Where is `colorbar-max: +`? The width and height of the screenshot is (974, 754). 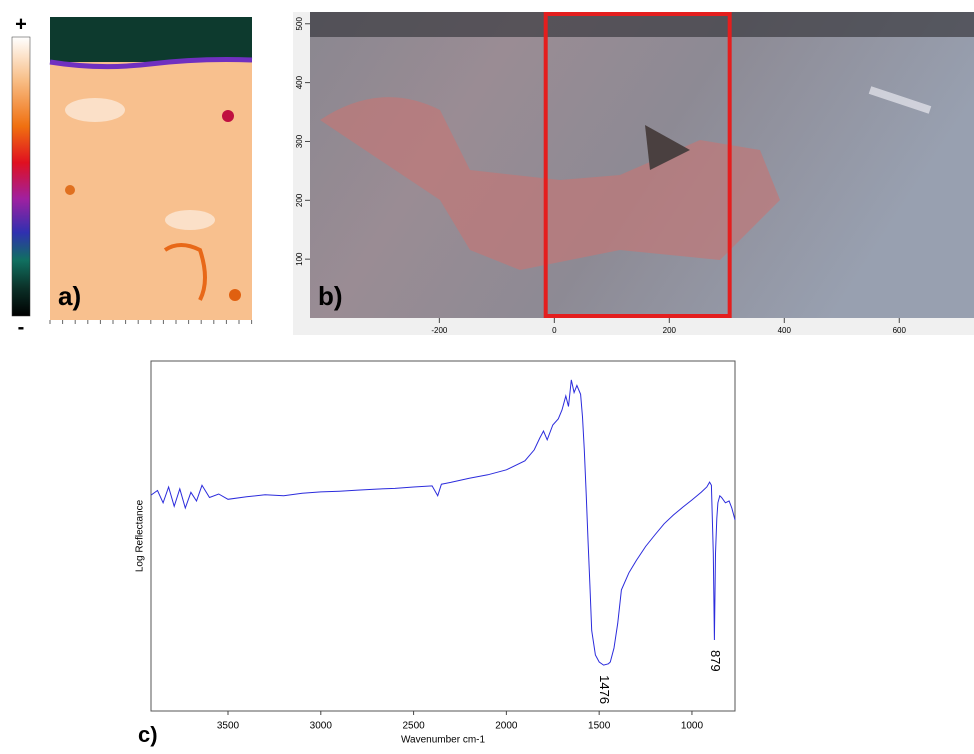
colorbar-max: + is located at coordinates (21, 24).